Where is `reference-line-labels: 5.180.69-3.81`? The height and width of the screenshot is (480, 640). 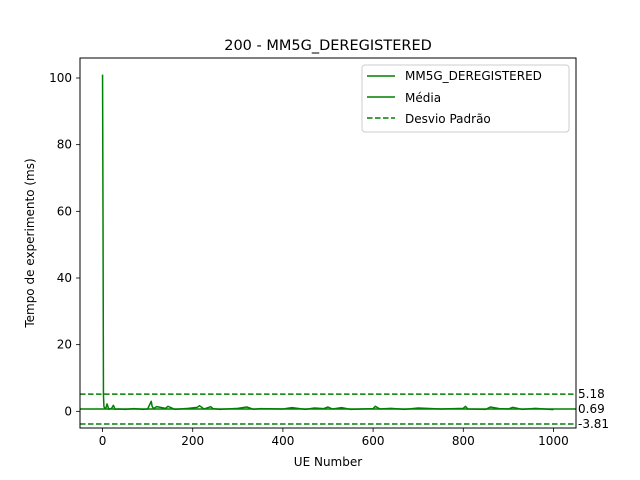
reference-line-labels: 5.180.69-3.81 is located at coordinates (593, 409).